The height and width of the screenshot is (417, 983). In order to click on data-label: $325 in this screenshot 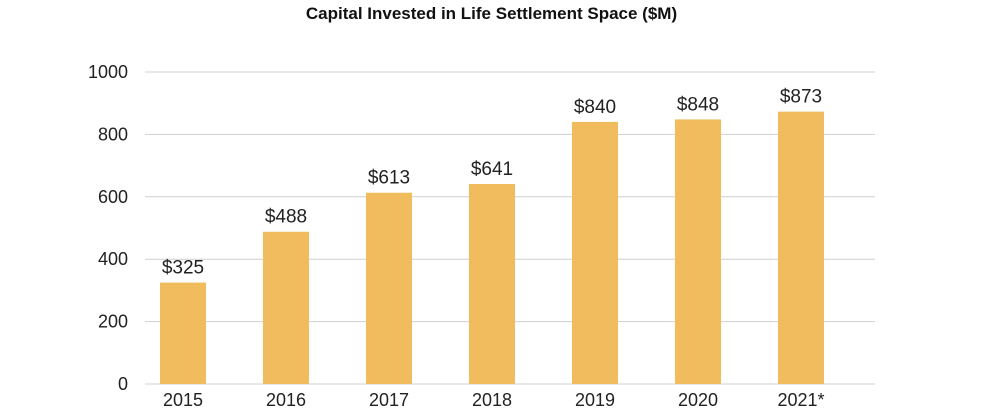, I will do `click(183, 268)`.